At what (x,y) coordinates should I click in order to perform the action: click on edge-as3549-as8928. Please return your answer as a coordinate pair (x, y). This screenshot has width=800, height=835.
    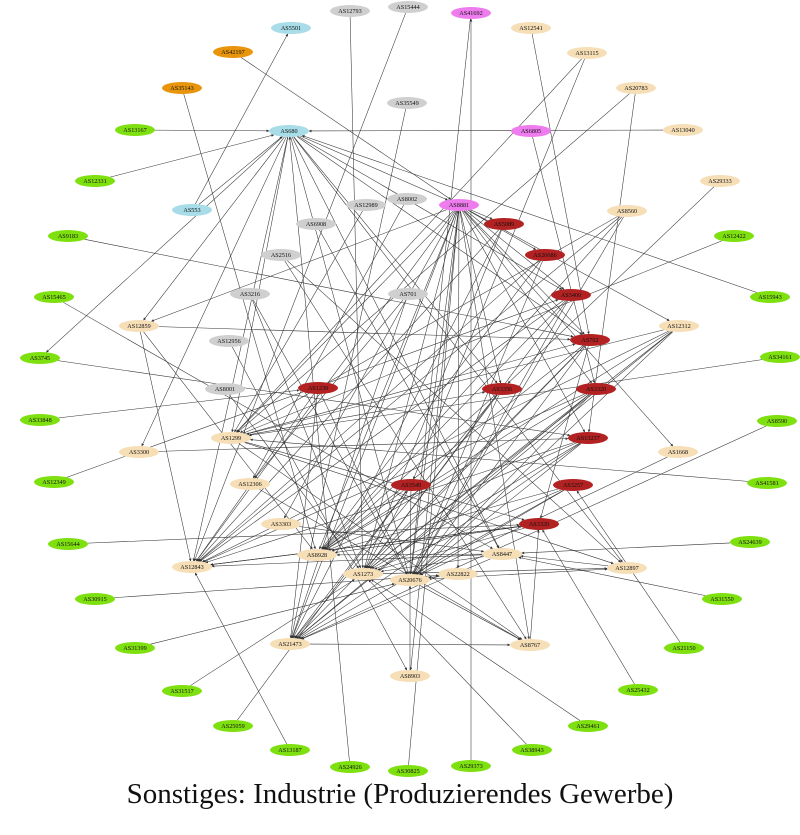
    Looking at the image, I should click on (364, 520).